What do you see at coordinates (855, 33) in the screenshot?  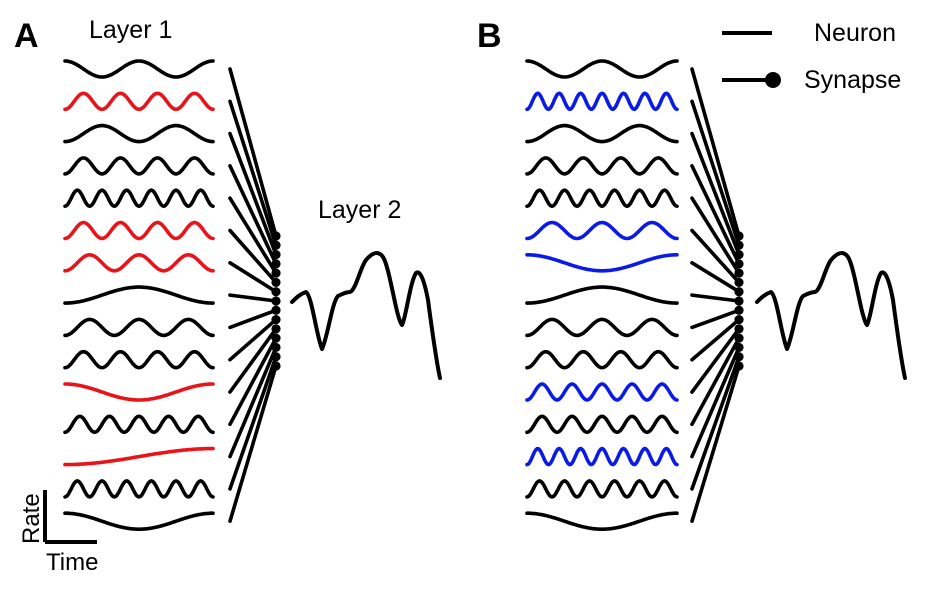 I see `neuron-legend-label: Neuron` at bounding box center [855, 33].